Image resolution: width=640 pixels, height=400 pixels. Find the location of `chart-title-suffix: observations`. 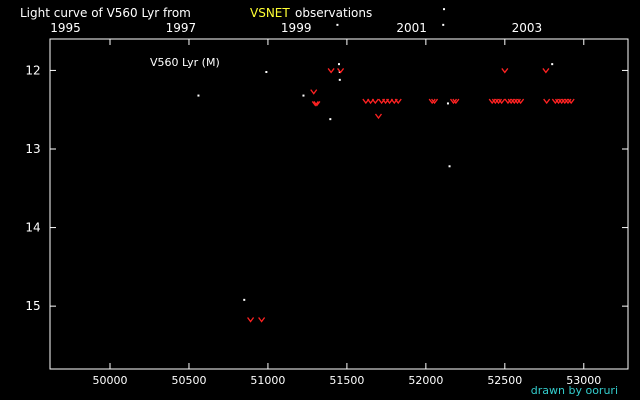

chart-title-suffix: observations is located at coordinates (333, 13).